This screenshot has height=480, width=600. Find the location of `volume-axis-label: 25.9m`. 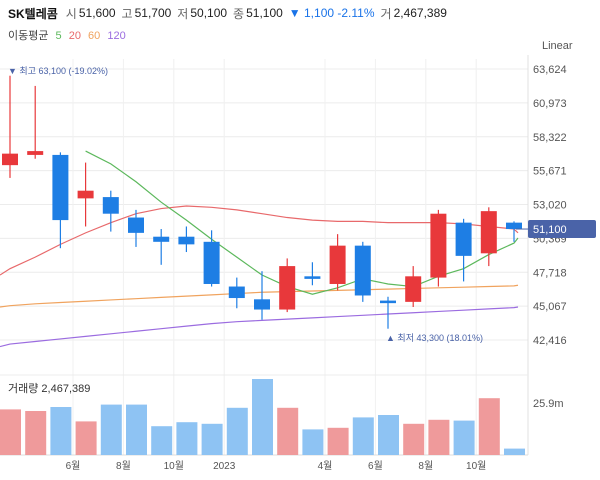

volume-axis-label: 25.9m is located at coordinates (548, 404).